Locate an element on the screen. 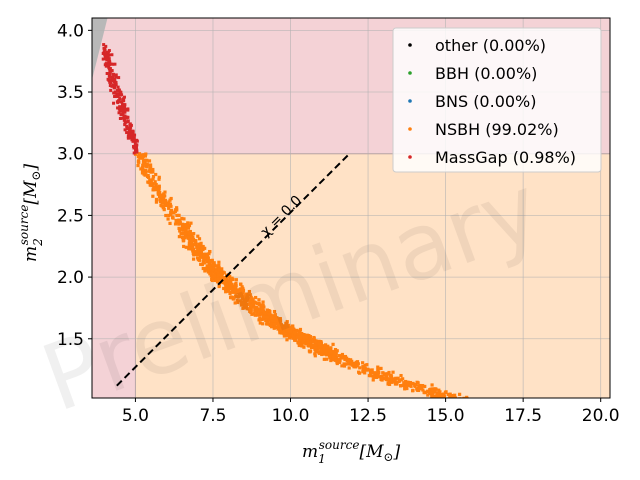 The height and width of the screenshot is (480, 640). x-tick-label: 12.5 is located at coordinates (368, 416).